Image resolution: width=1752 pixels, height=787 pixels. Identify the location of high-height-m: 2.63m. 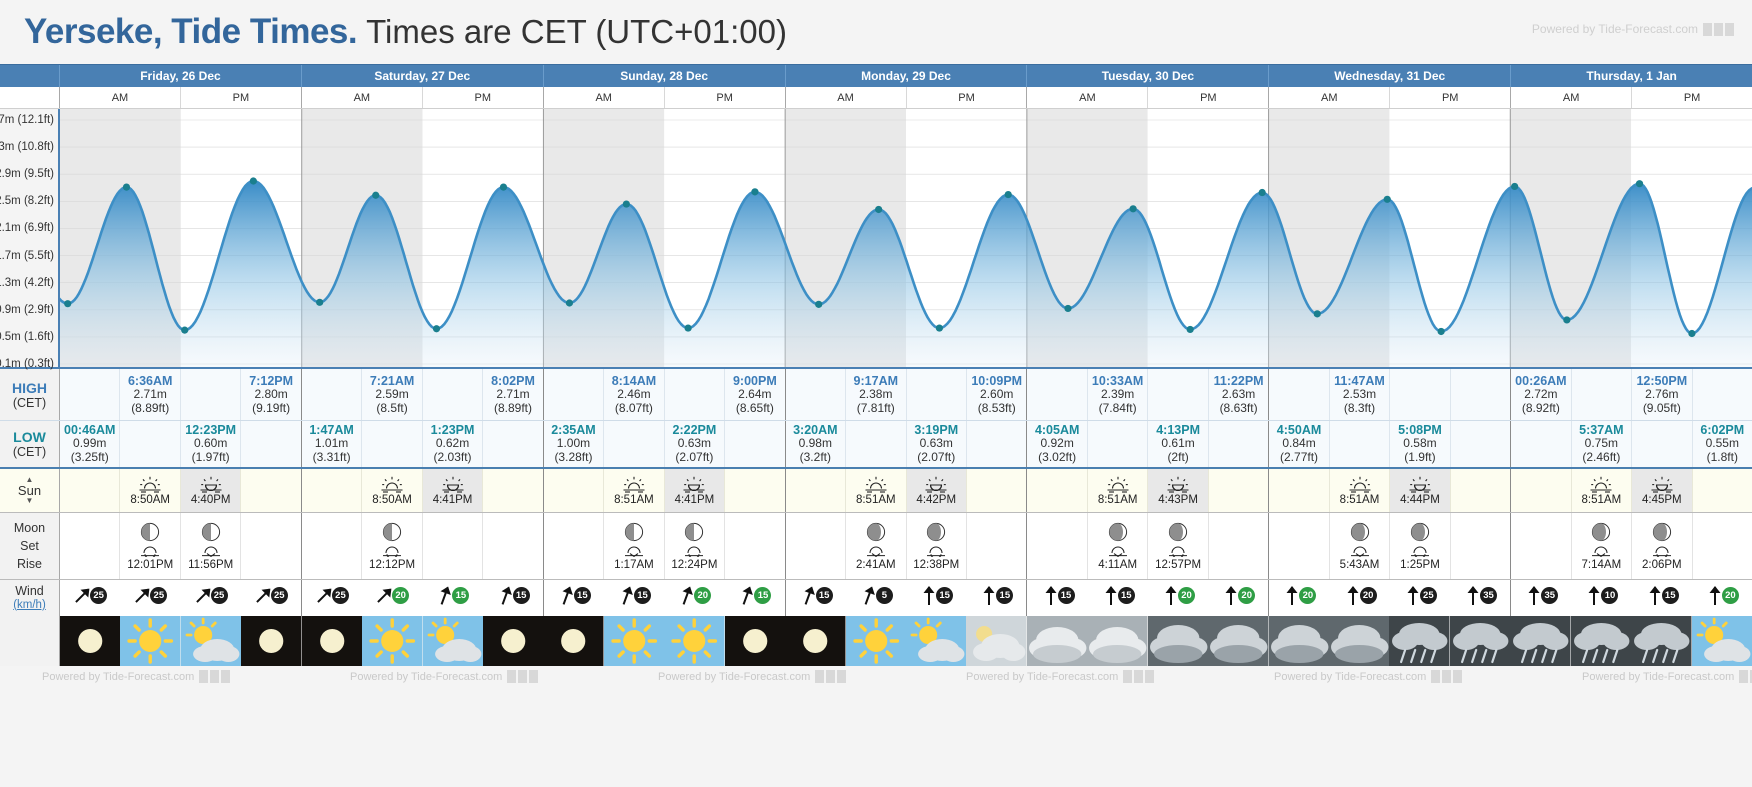
(1238, 393).